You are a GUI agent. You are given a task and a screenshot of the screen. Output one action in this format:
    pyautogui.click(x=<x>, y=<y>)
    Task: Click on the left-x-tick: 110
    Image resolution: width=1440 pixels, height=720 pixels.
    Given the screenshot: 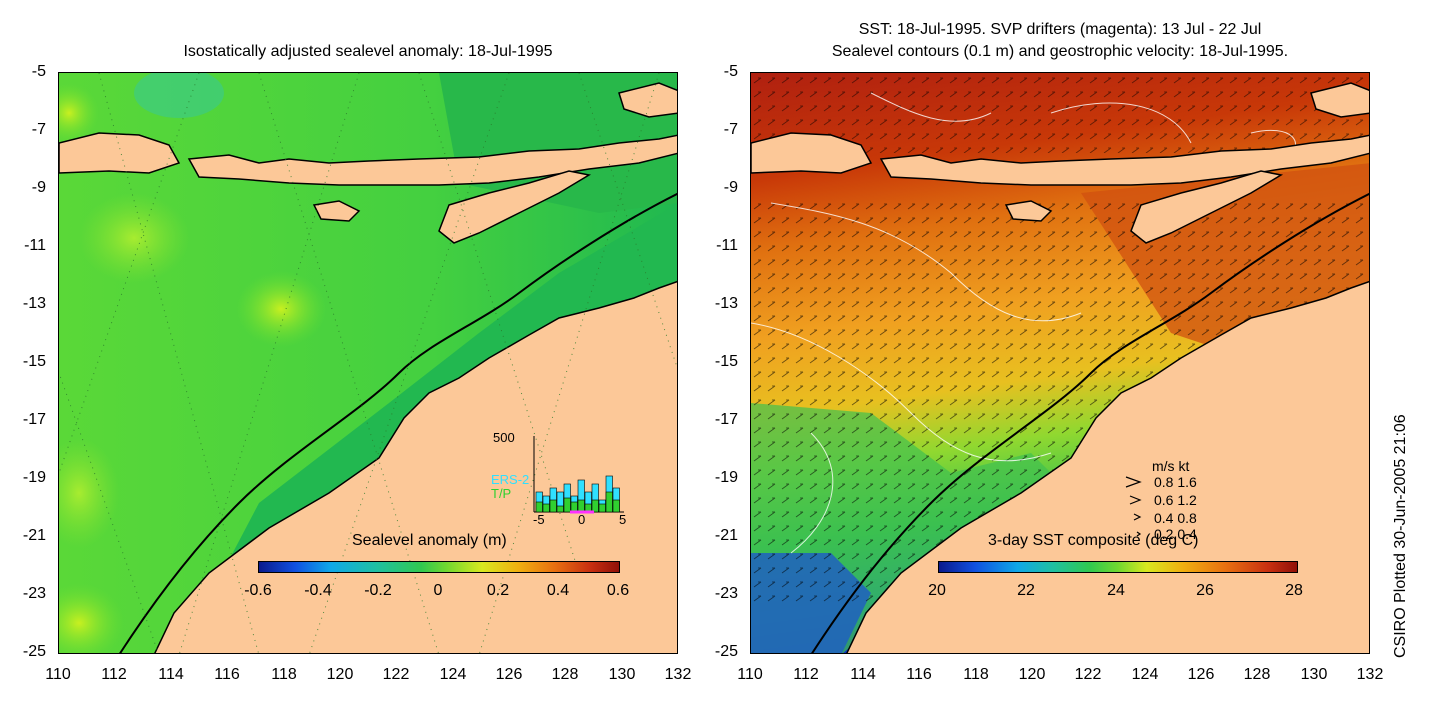 What is the action you would take?
    pyautogui.click(x=58, y=674)
    